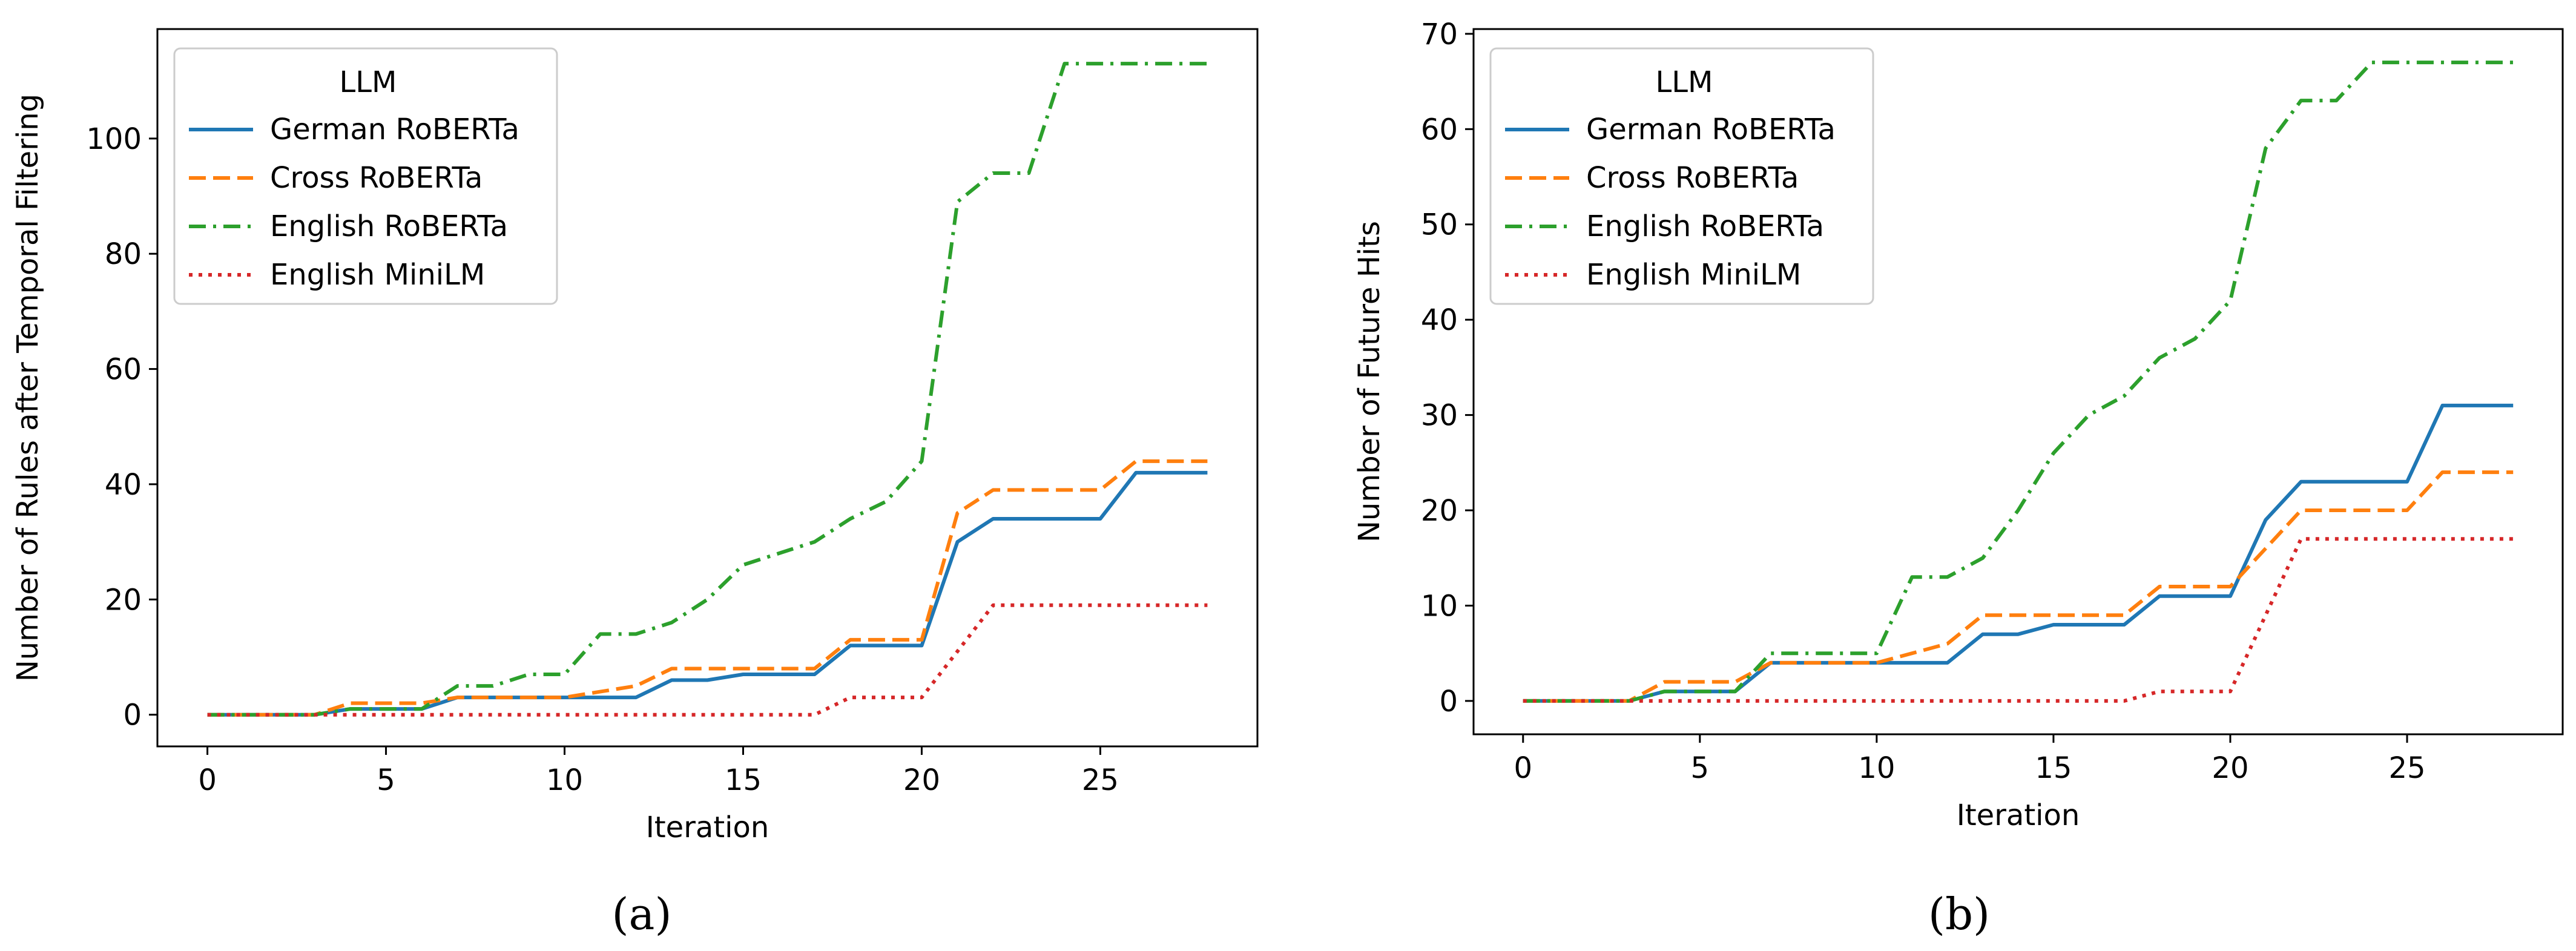 The image size is (2576, 951). I want to click on panel-caption: (b), so click(1959, 914).